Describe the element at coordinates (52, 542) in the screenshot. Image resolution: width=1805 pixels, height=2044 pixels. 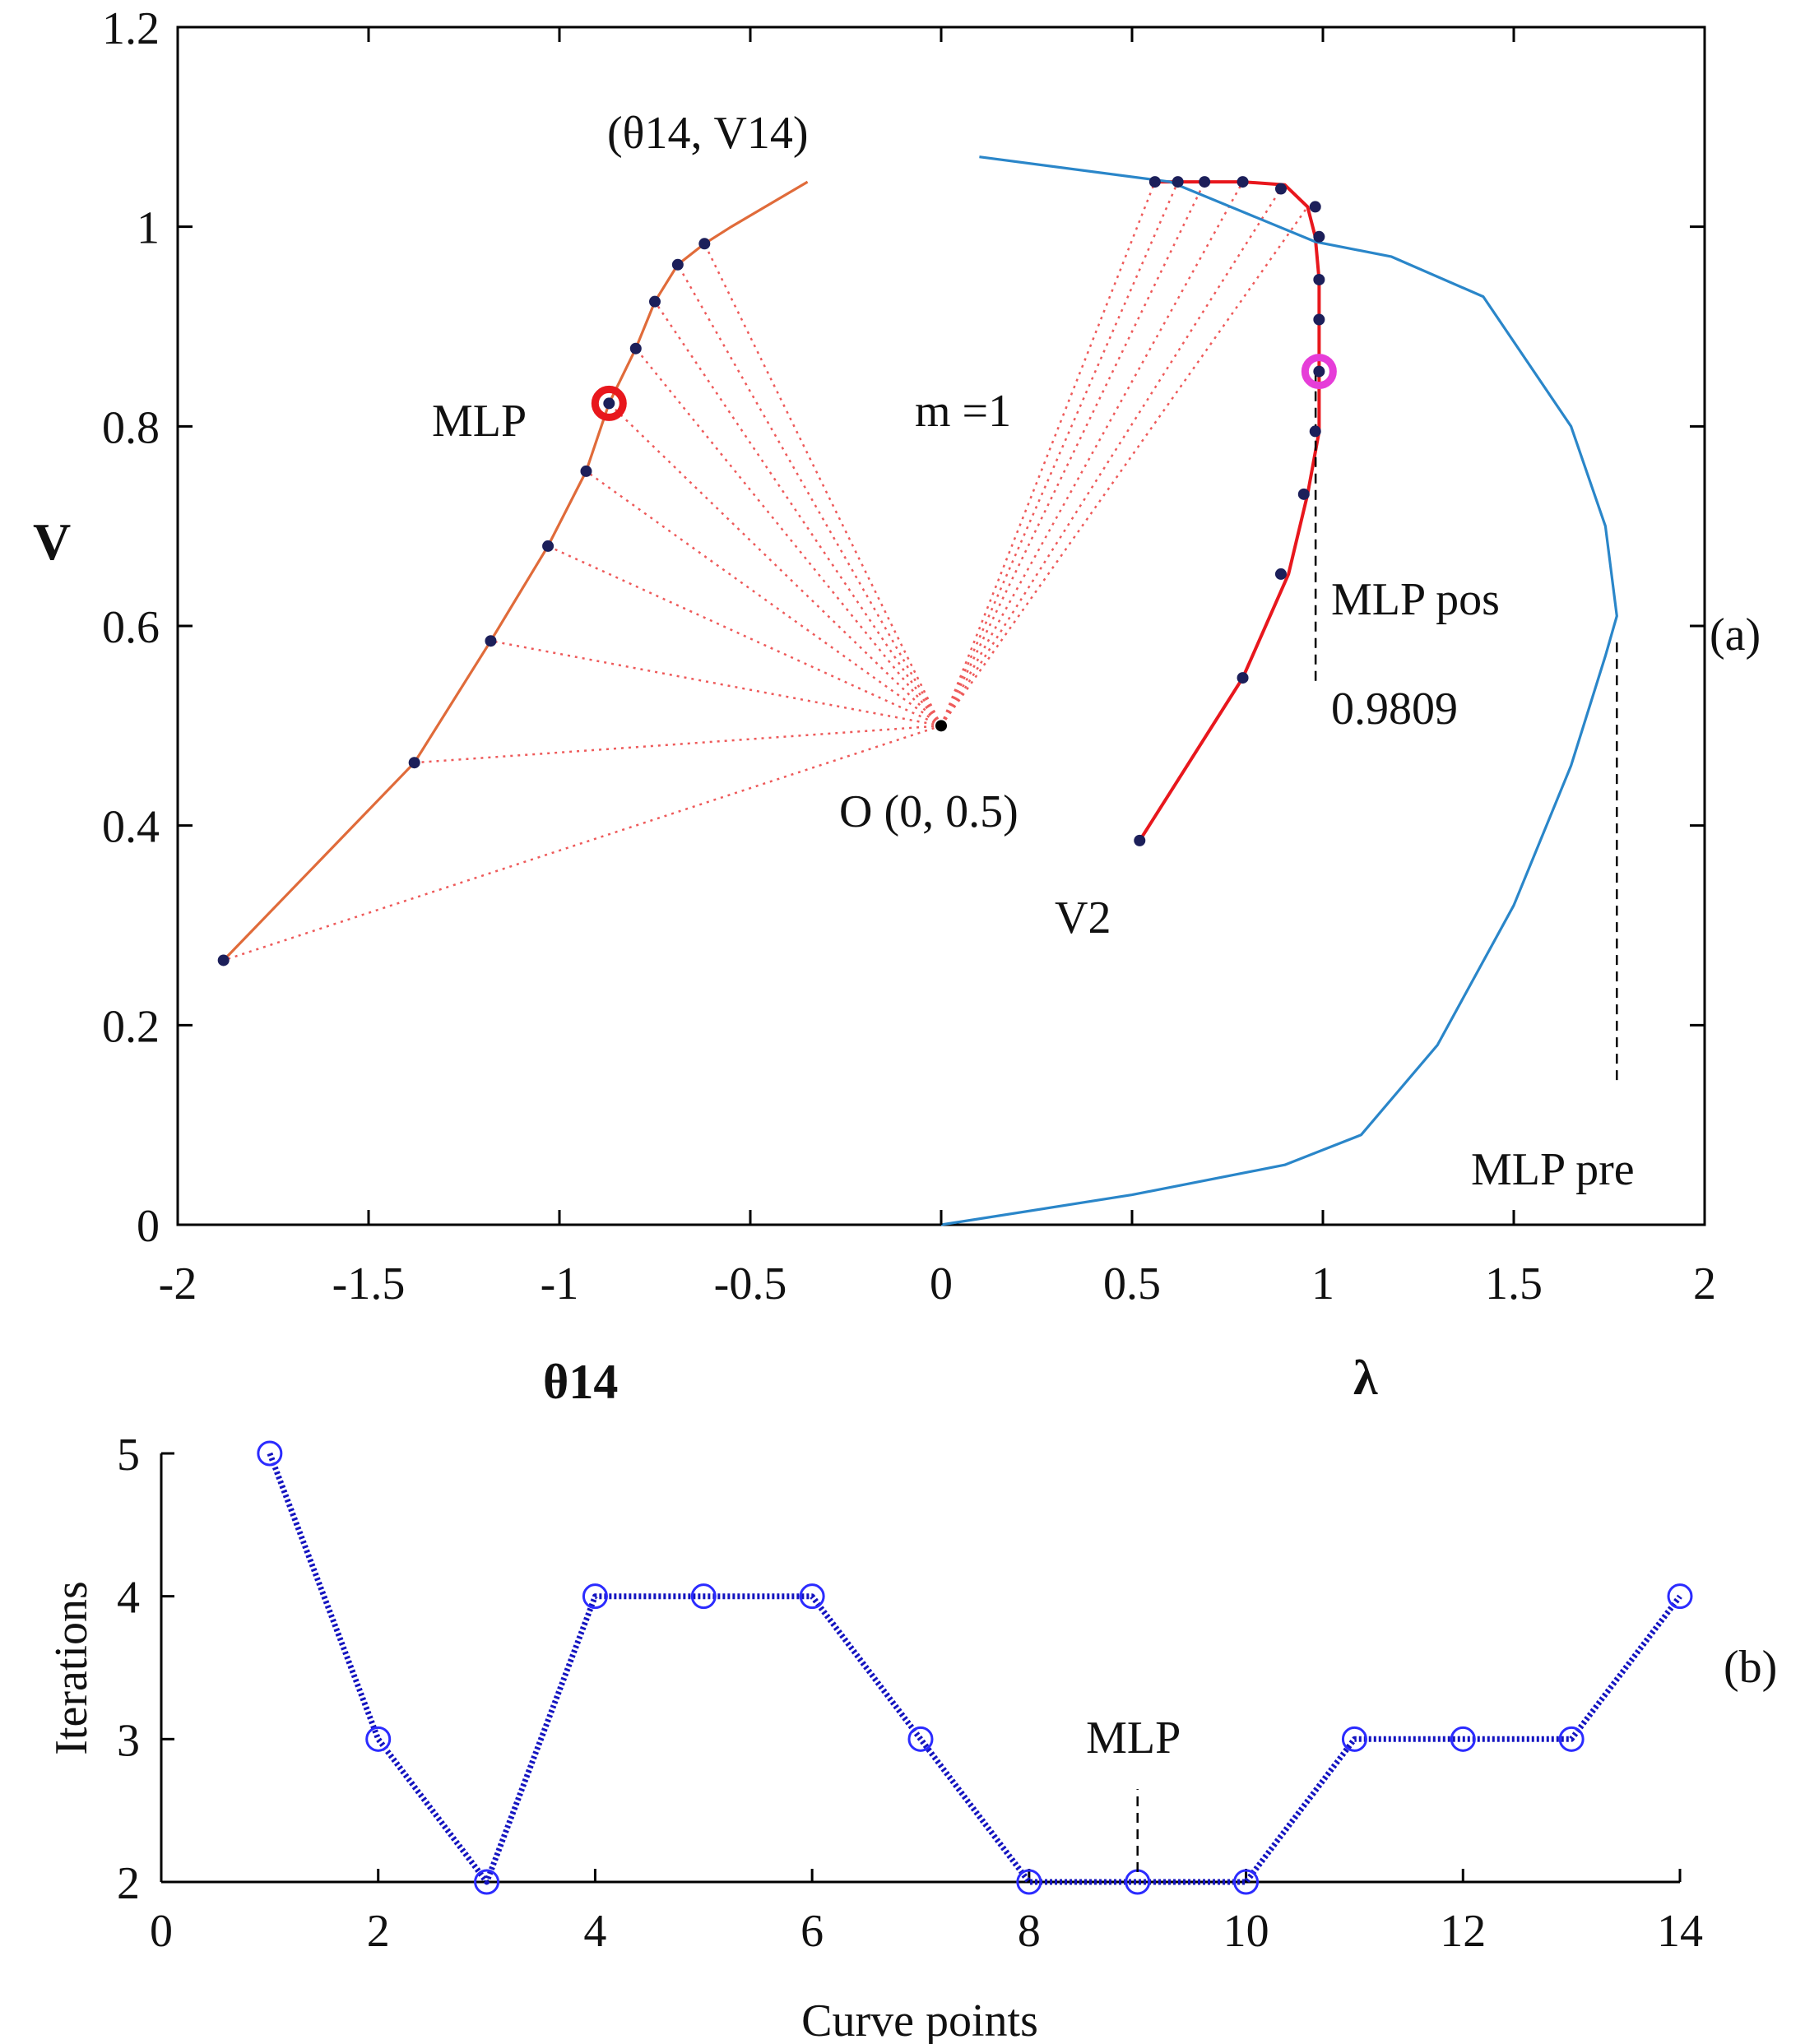
I see `panel-a-y-axis-label: V` at that location.